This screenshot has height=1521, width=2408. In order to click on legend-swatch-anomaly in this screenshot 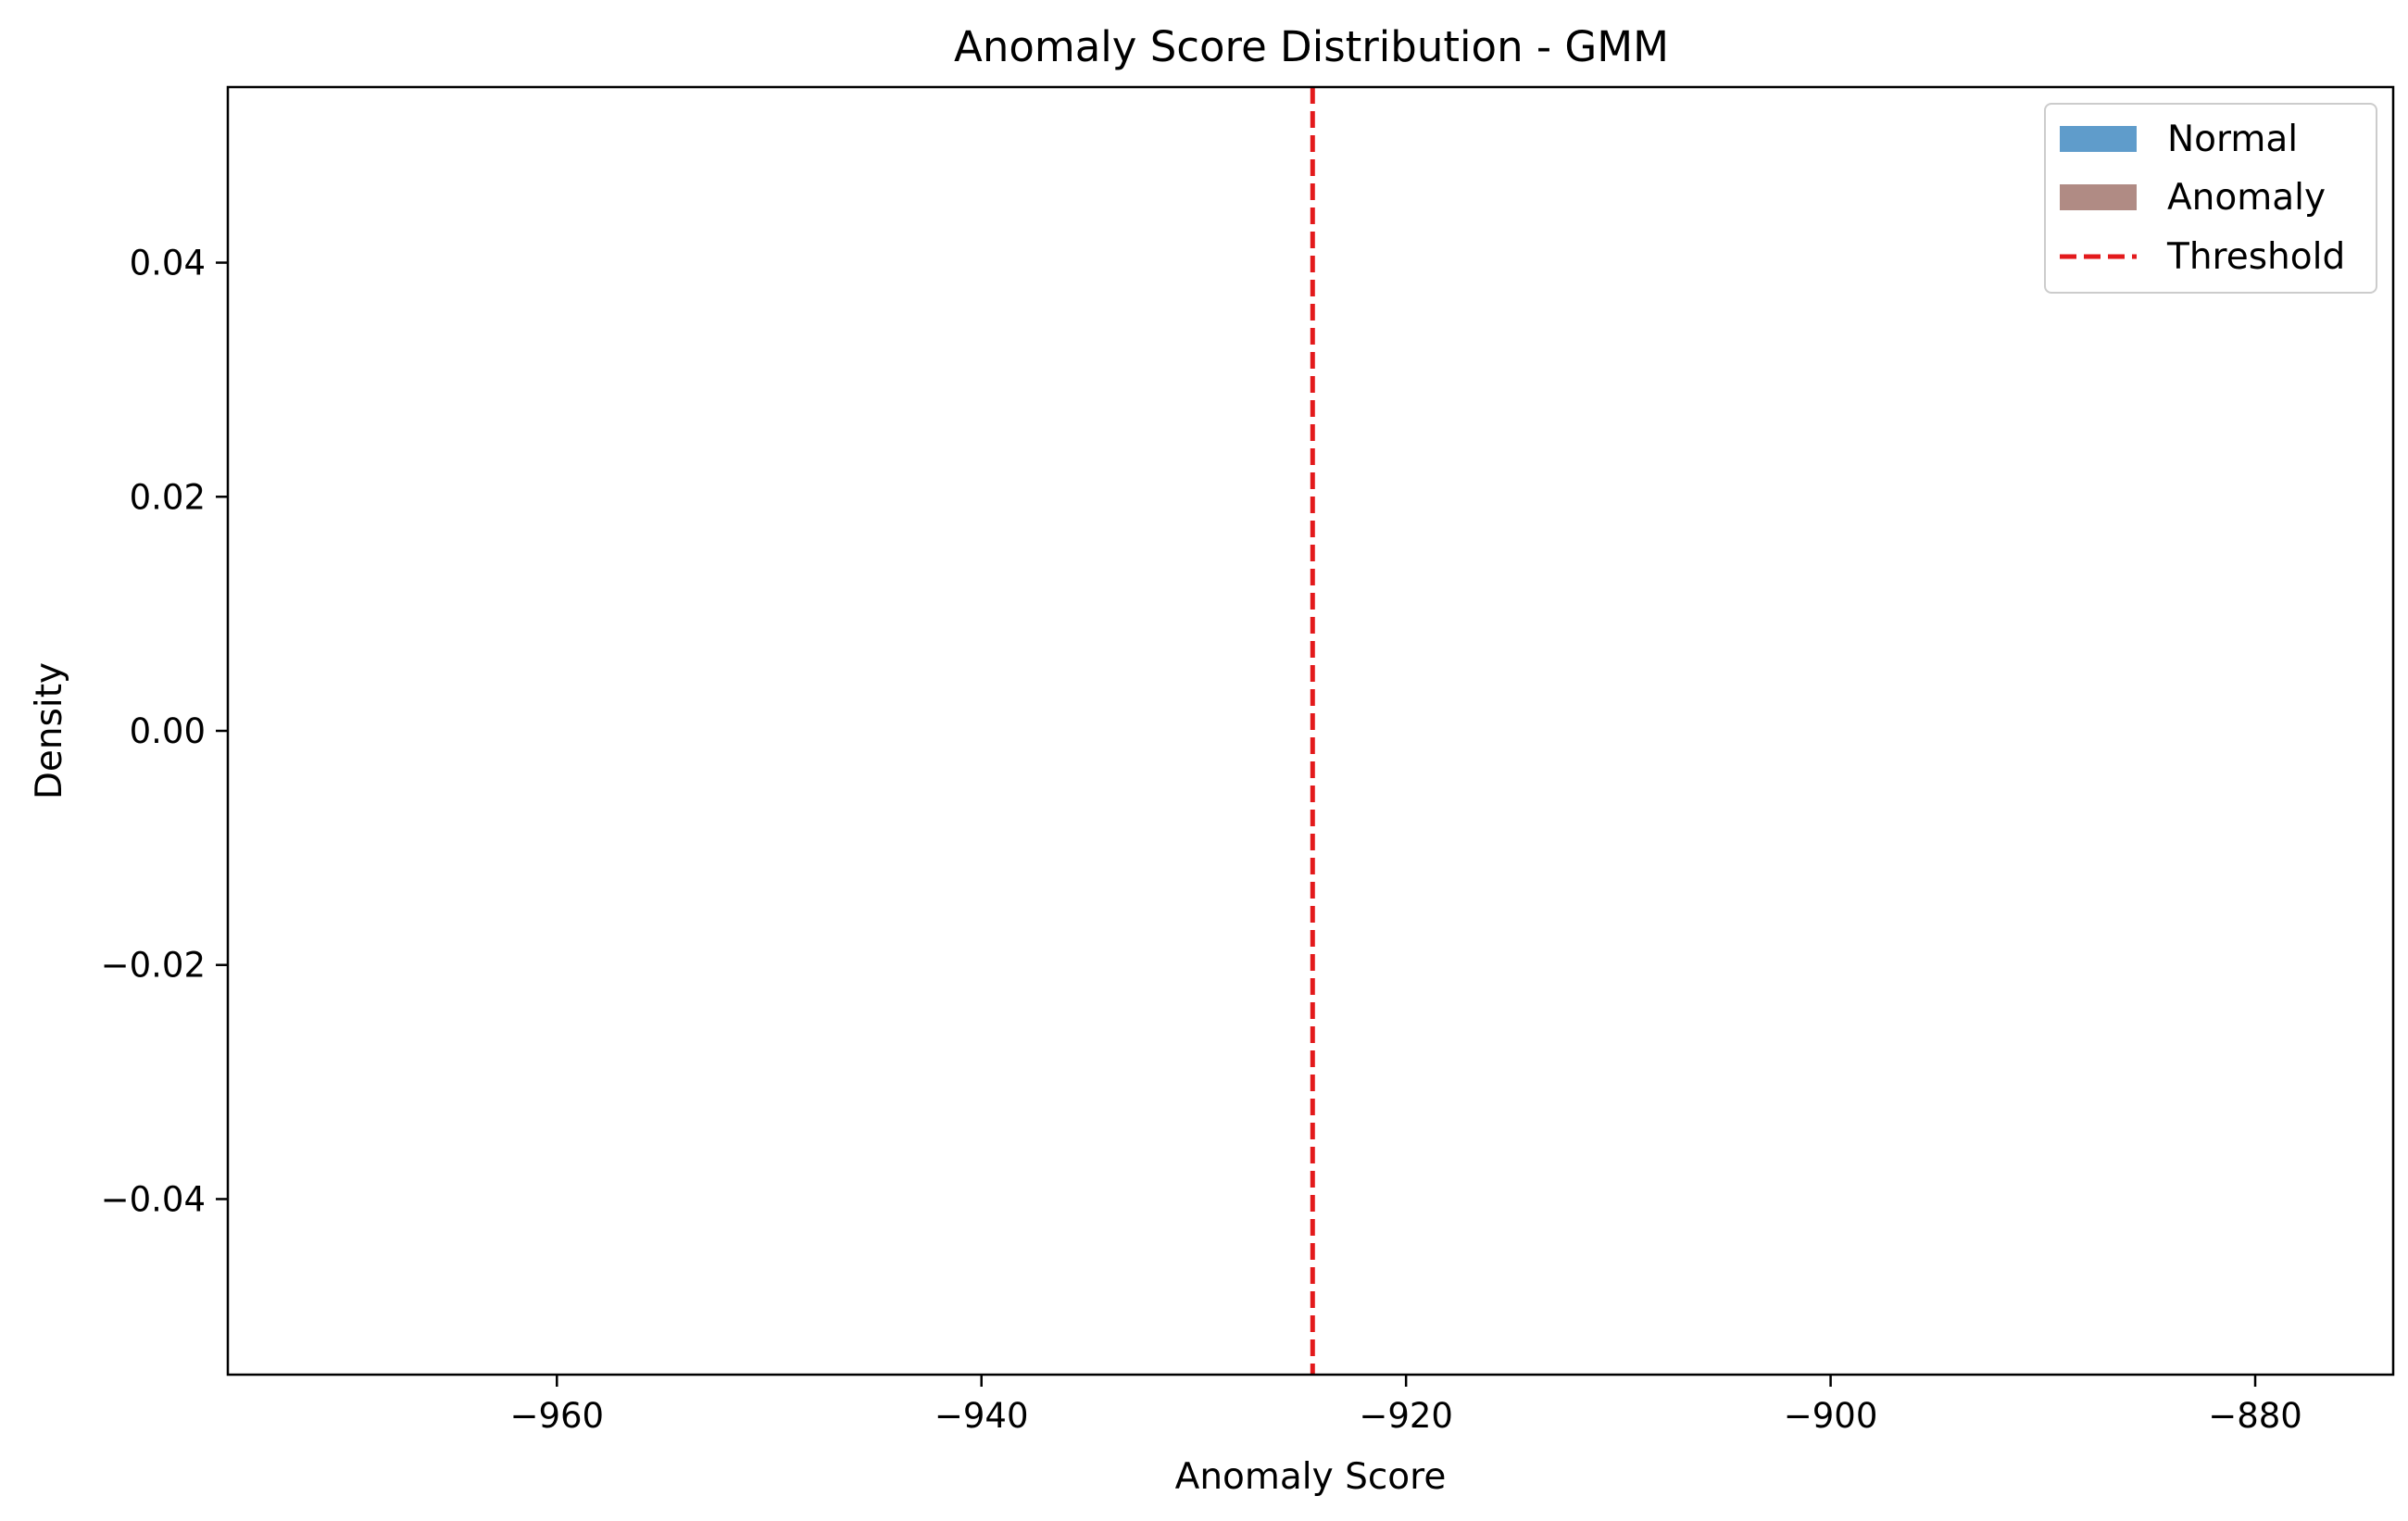, I will do `click(2098, 197)`.